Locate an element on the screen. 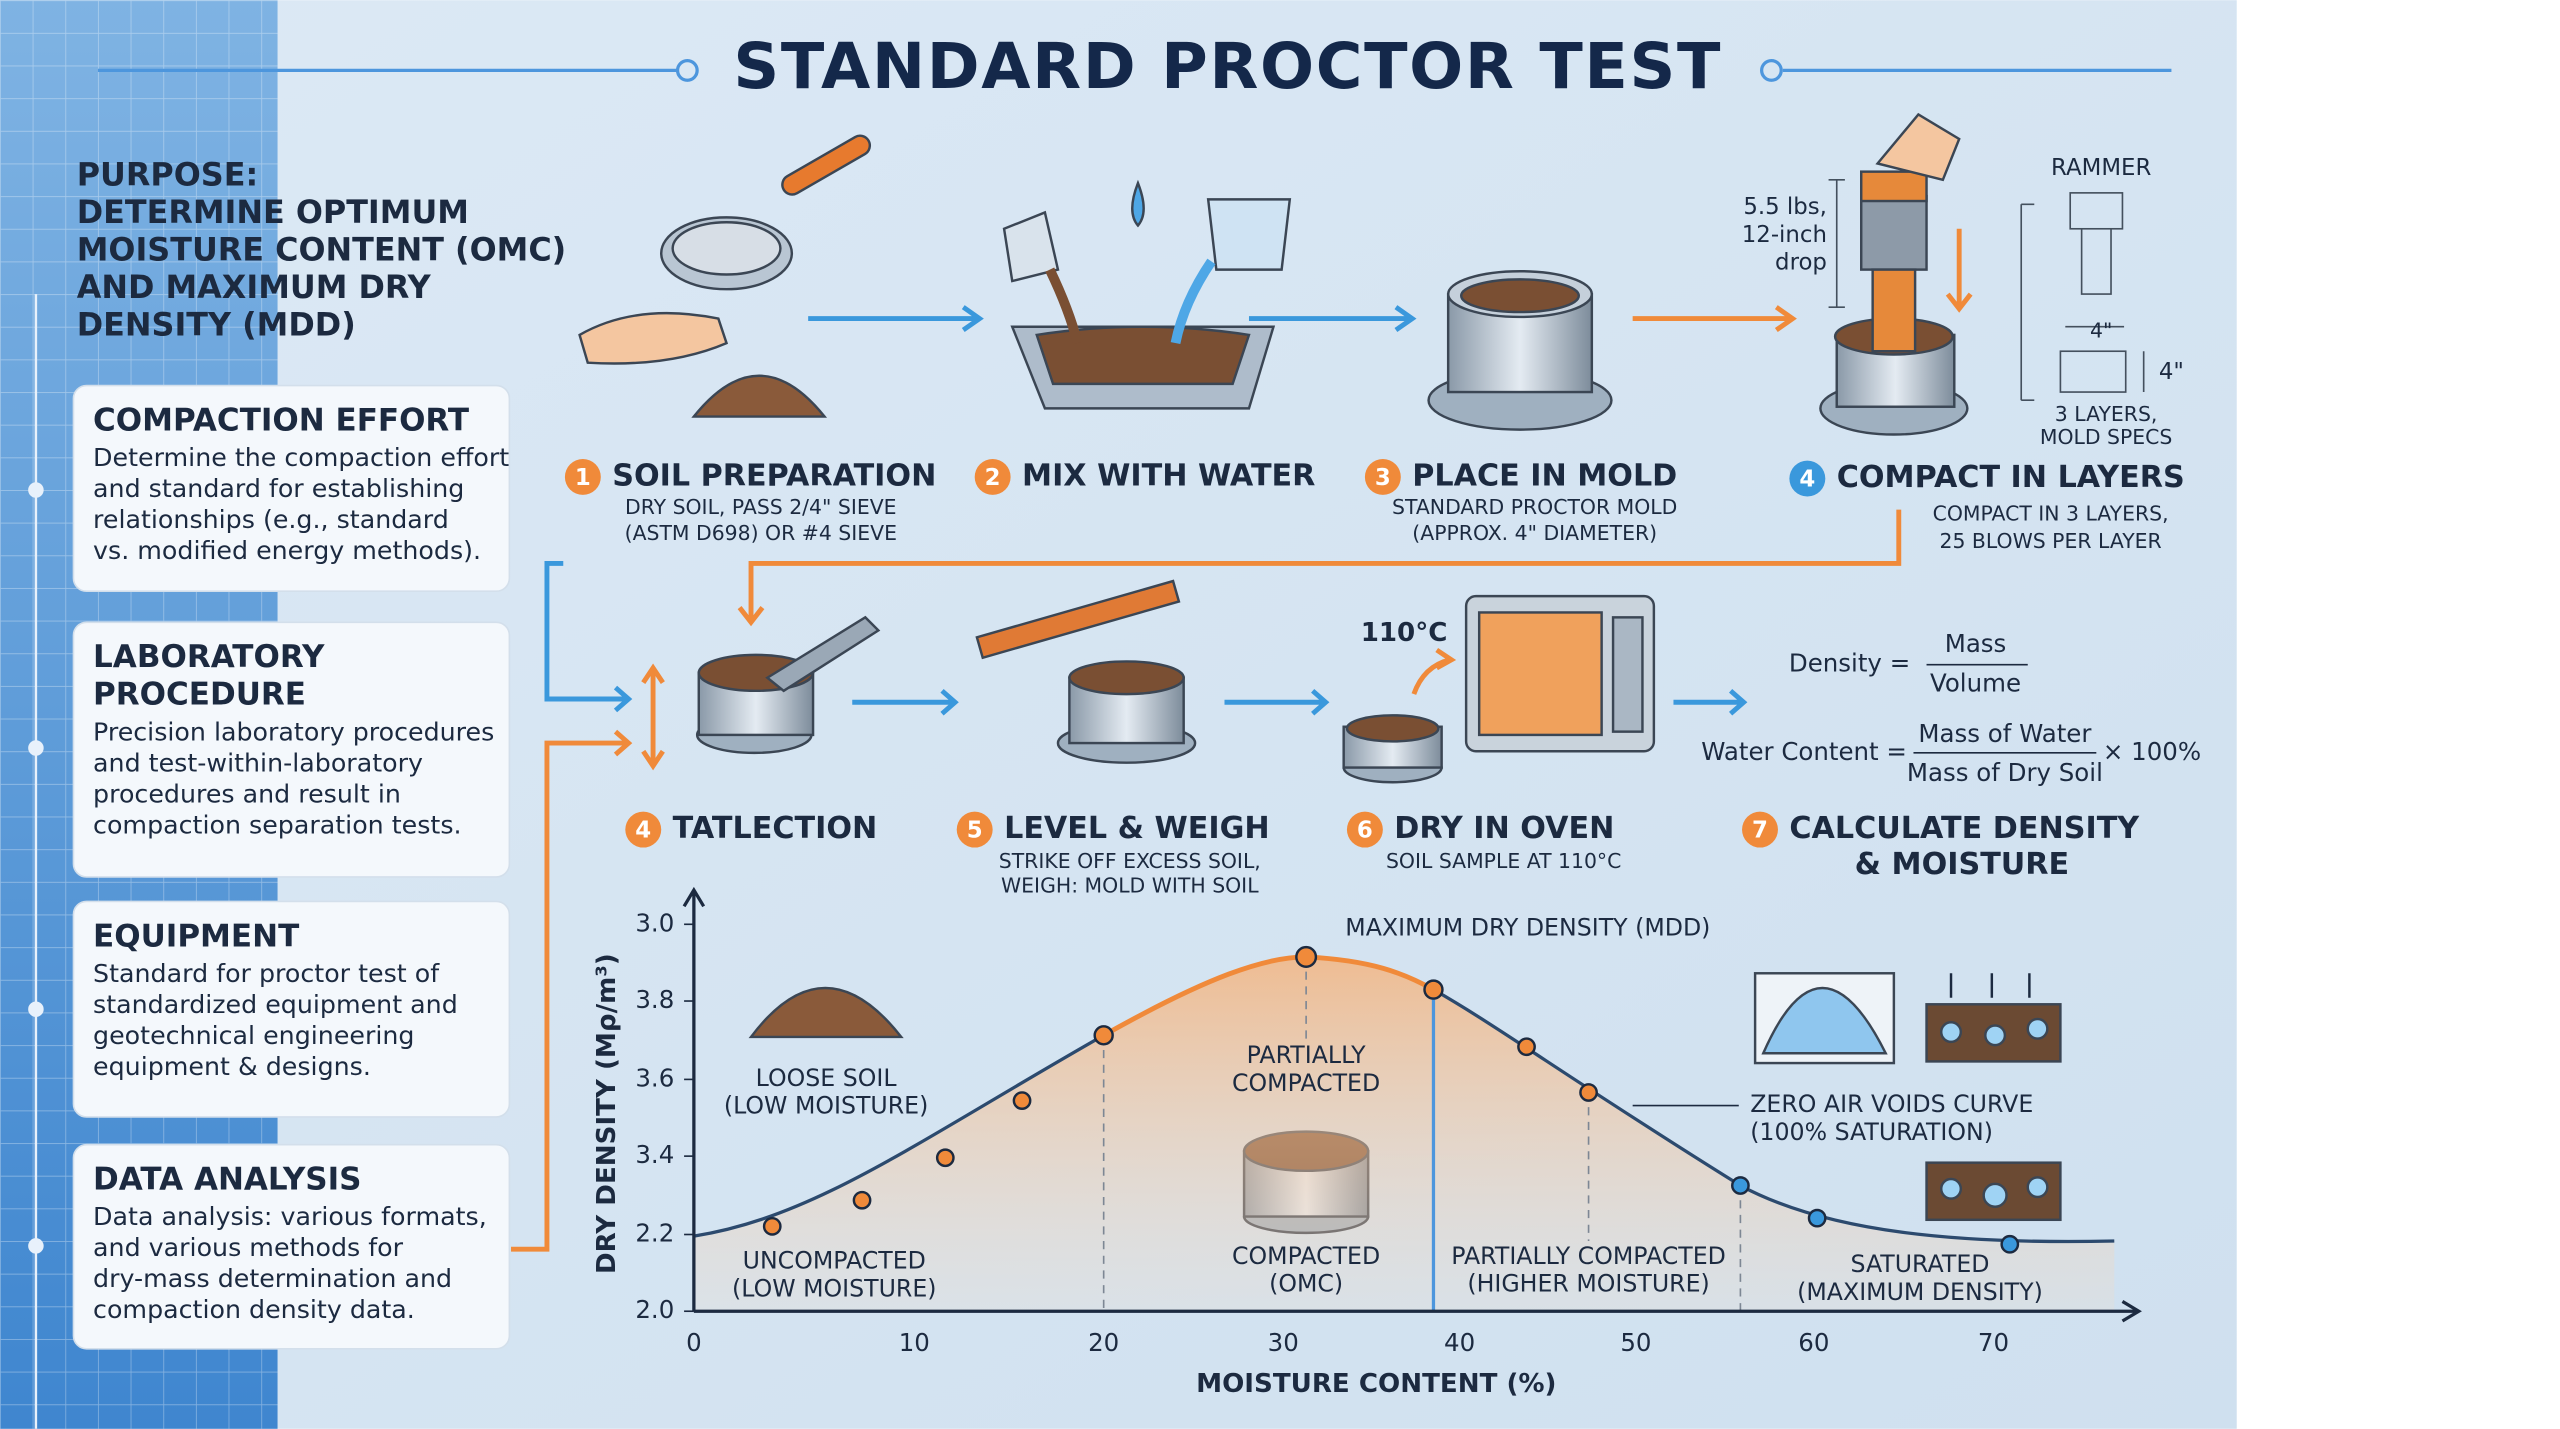 Image resolution: width=2560 pixels, height=1429 pixels. card-body: Precision laboratory procedures is located at coordinates (293, 731).